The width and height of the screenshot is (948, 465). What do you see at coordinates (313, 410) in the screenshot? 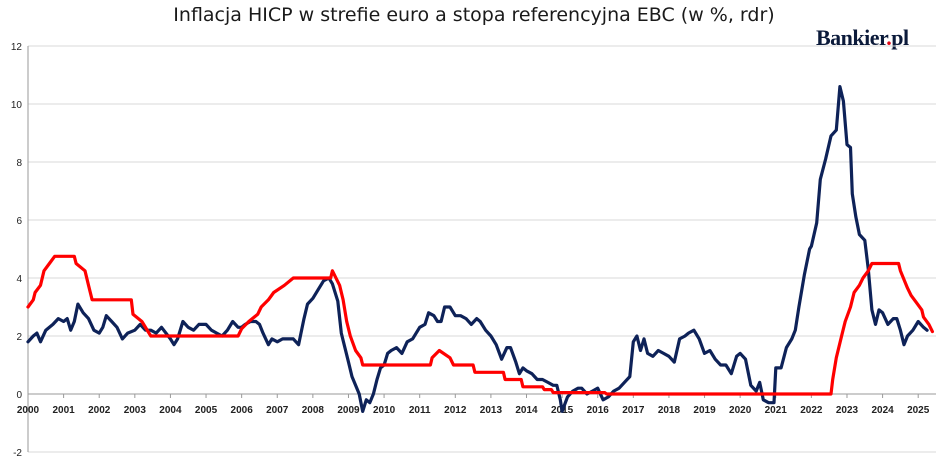
I see `x-tick-label: 2008` at bounding box center [313, 410].